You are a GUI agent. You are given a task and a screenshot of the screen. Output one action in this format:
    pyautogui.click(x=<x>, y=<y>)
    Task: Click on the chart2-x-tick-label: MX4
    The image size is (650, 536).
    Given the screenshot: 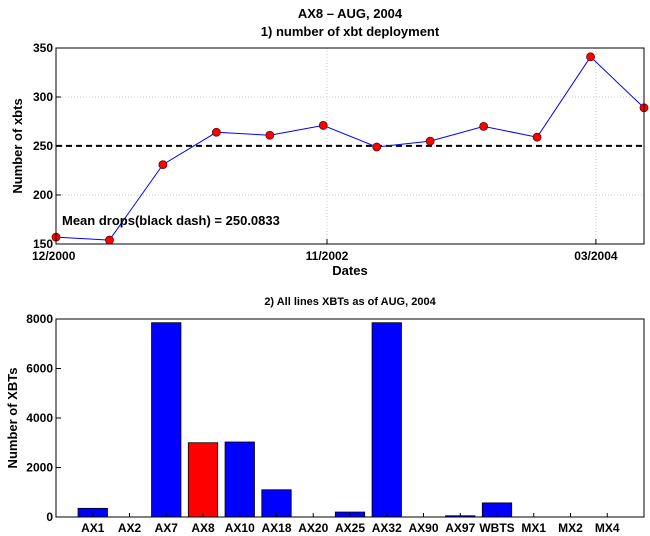 What is the action you would take?
    pyautogui.click(x=607, y=528)
    